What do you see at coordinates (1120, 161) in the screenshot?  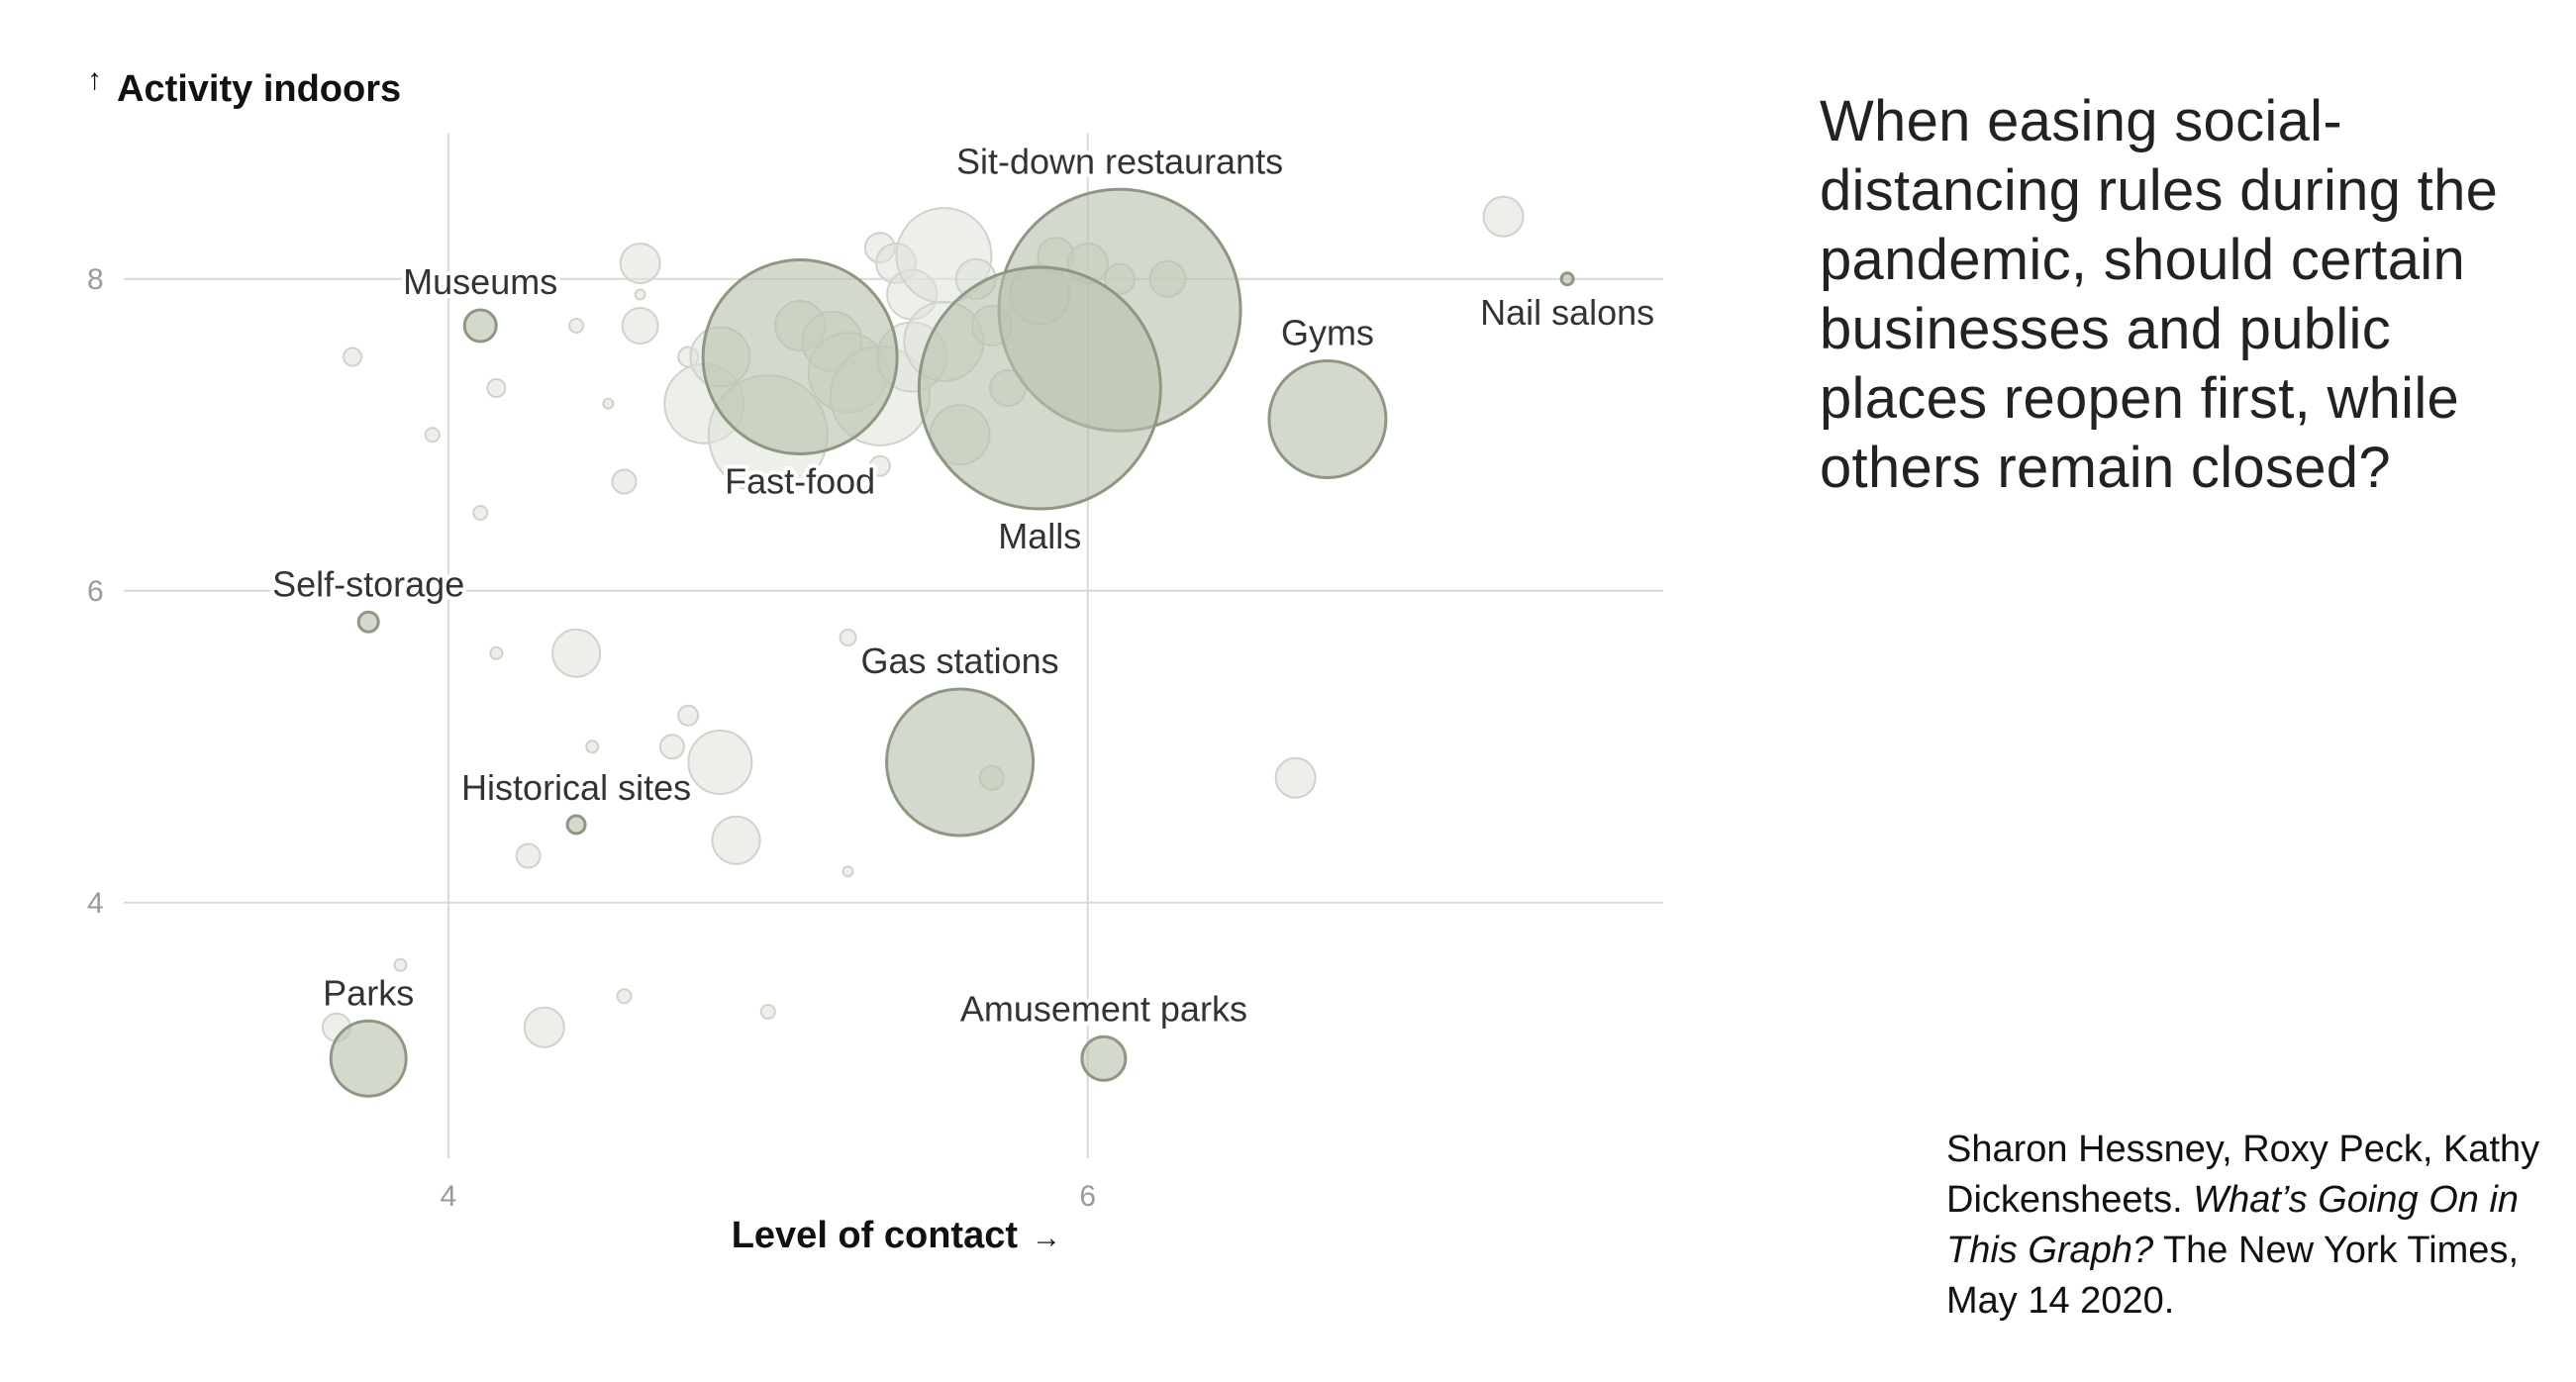 I see `point-label: Sit-down restaurants` at bounding box center [1120, 161].